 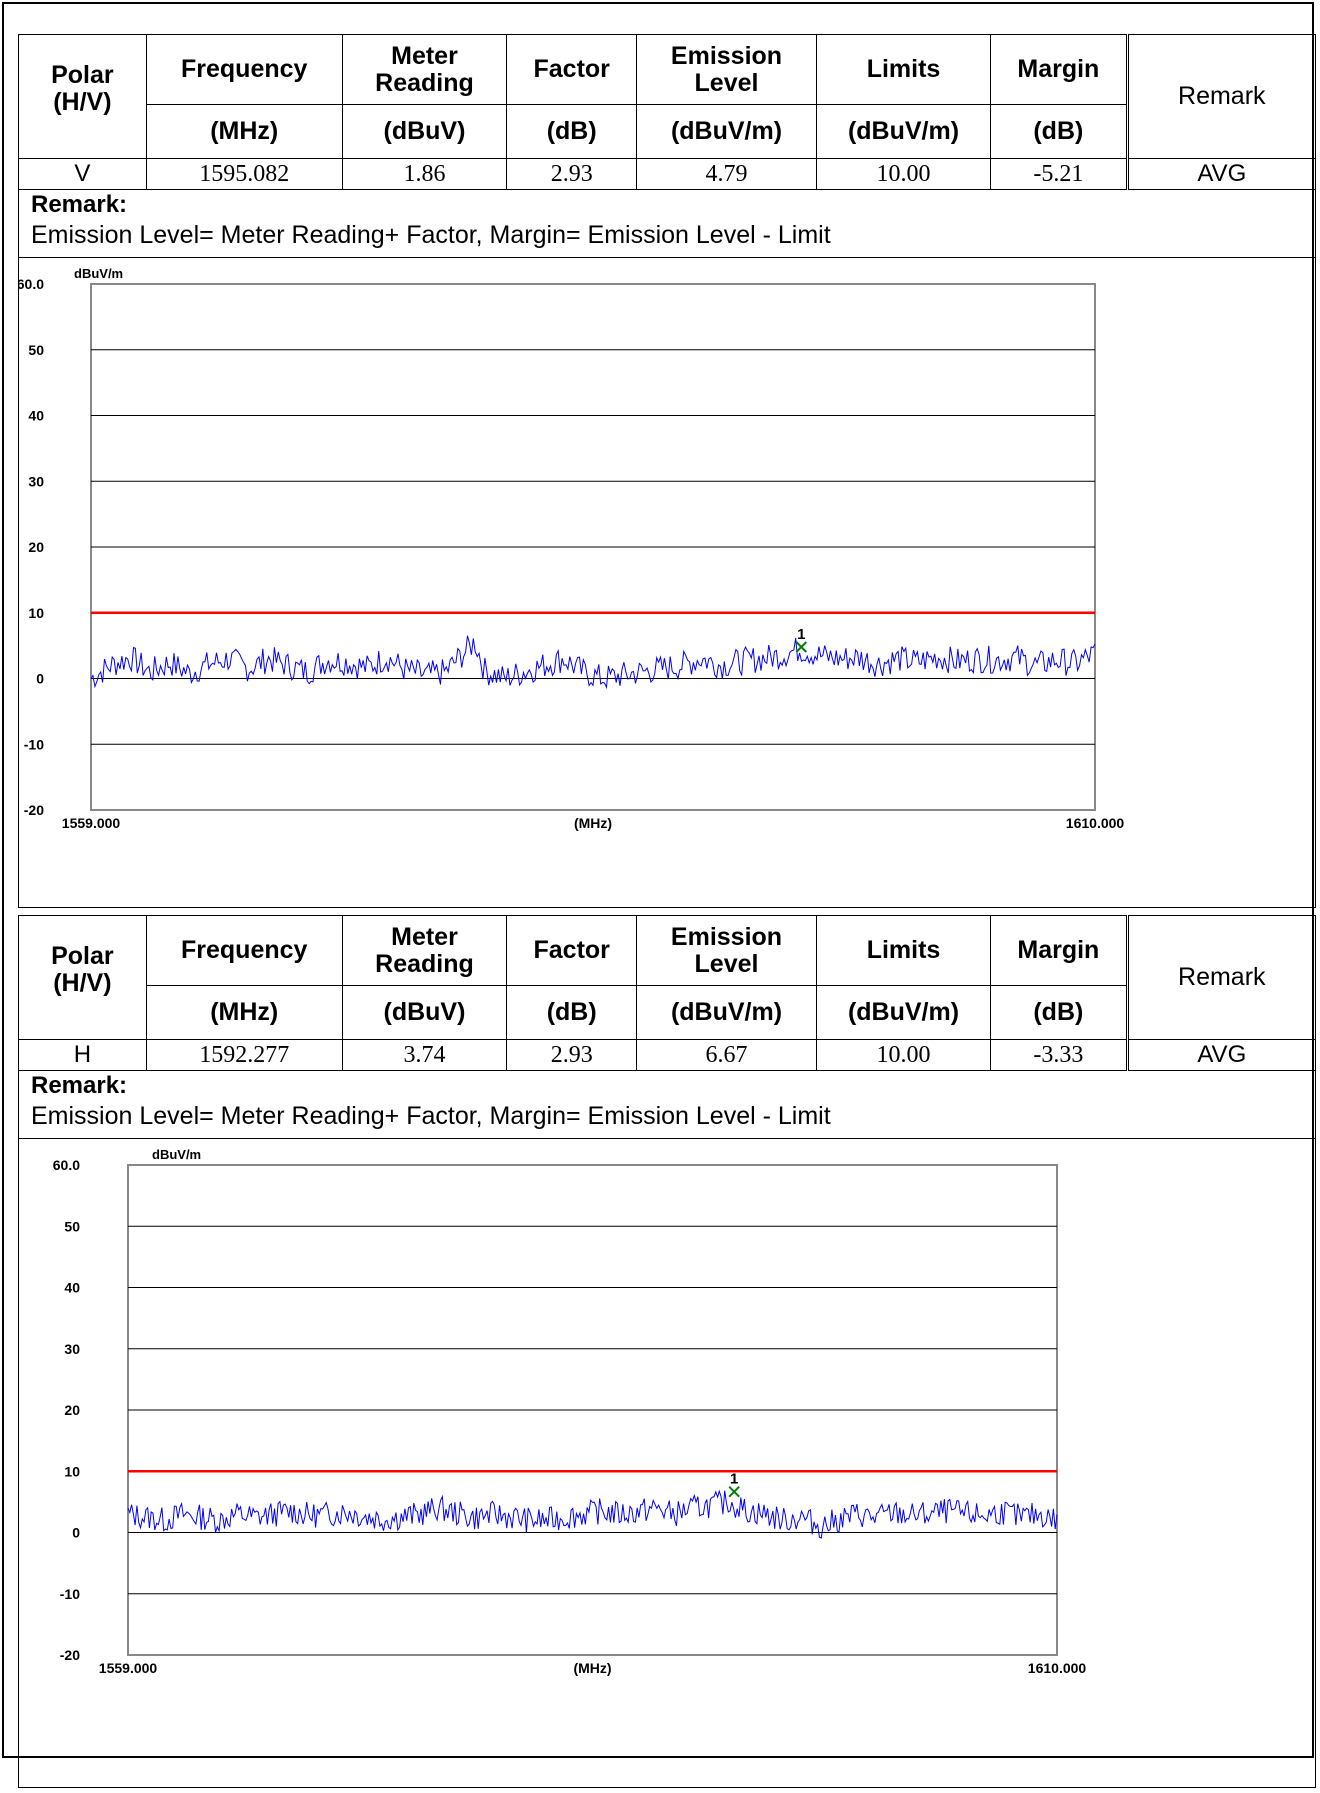 I want to click on cell-emission-level: 4.79, so click(x=726, y=174).